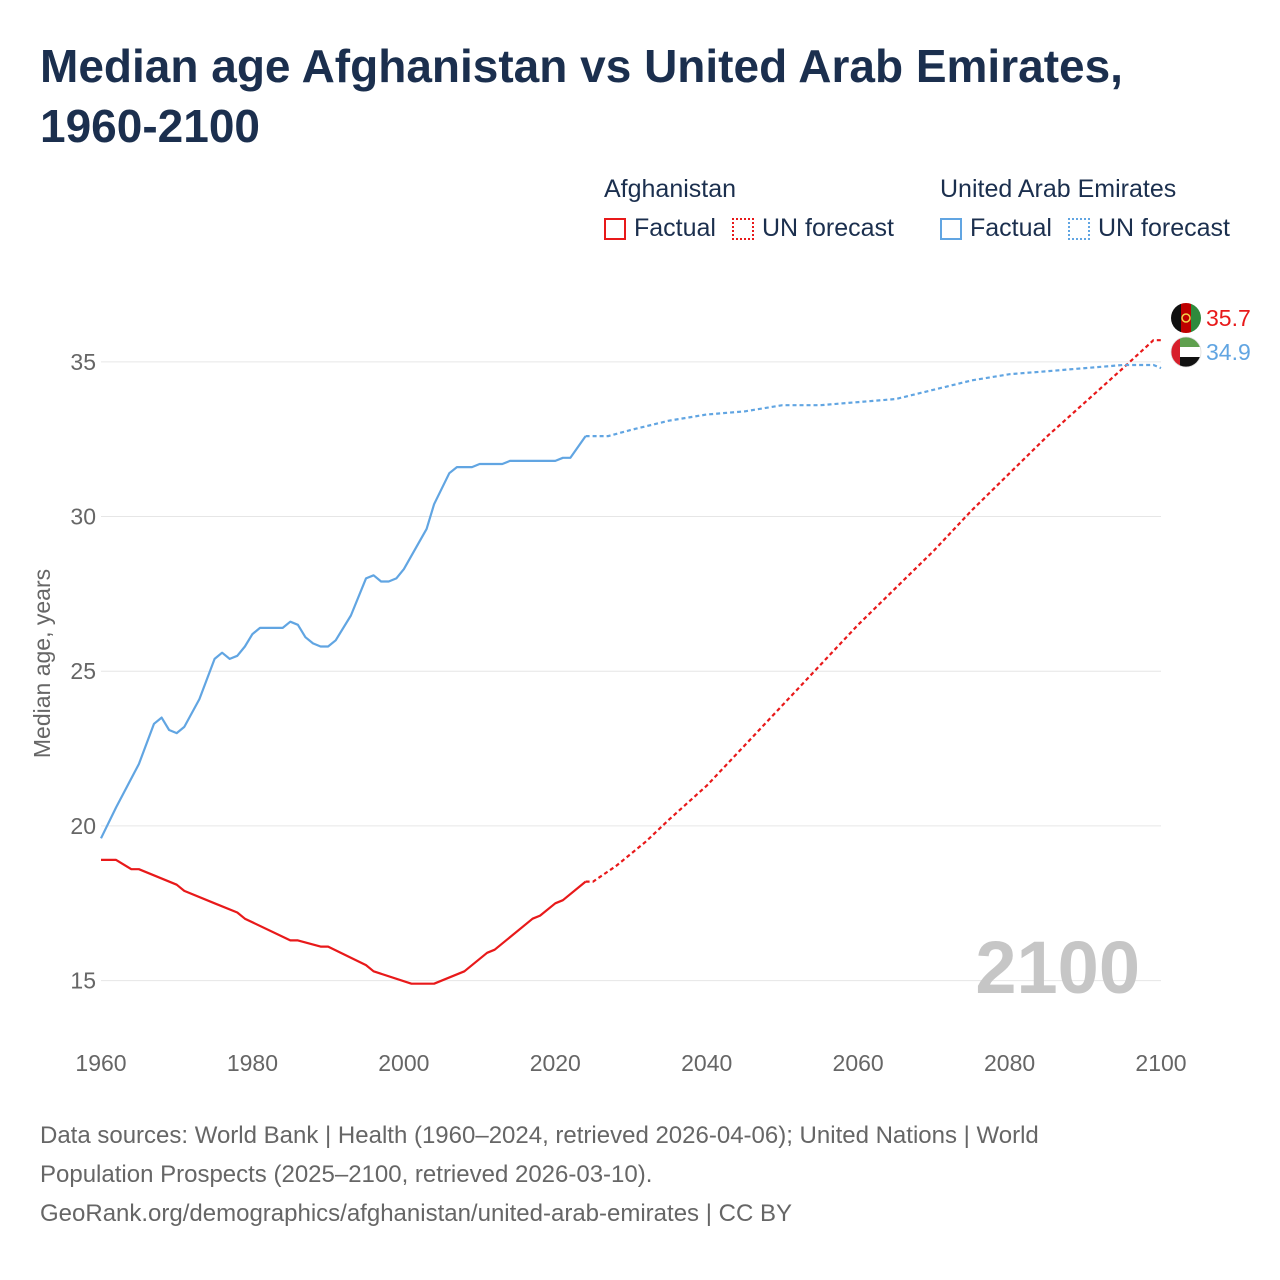  What do you see at coordinates (1228, 352) in the screenshot?
I see `uae-end-value: 34.9` at bounding box center [1228, 352].